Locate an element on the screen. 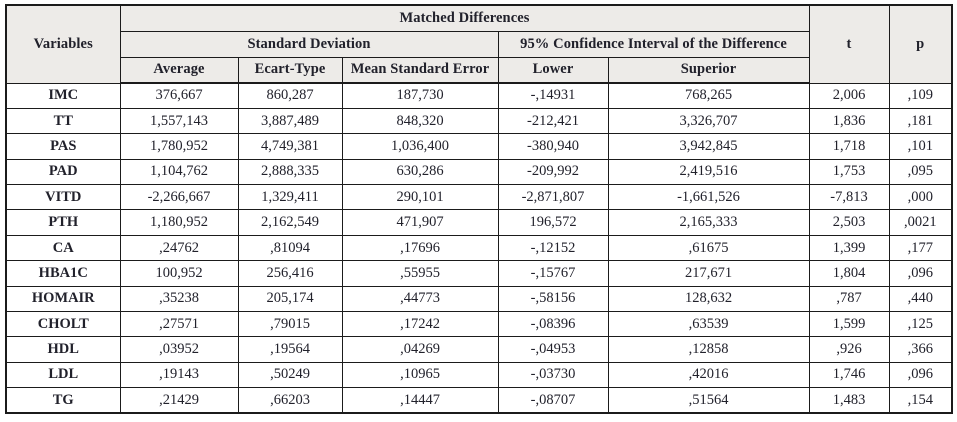 The height and width of the screenshot is (422, 957). cell-p: ,366 is located at coordinates (920, 349).